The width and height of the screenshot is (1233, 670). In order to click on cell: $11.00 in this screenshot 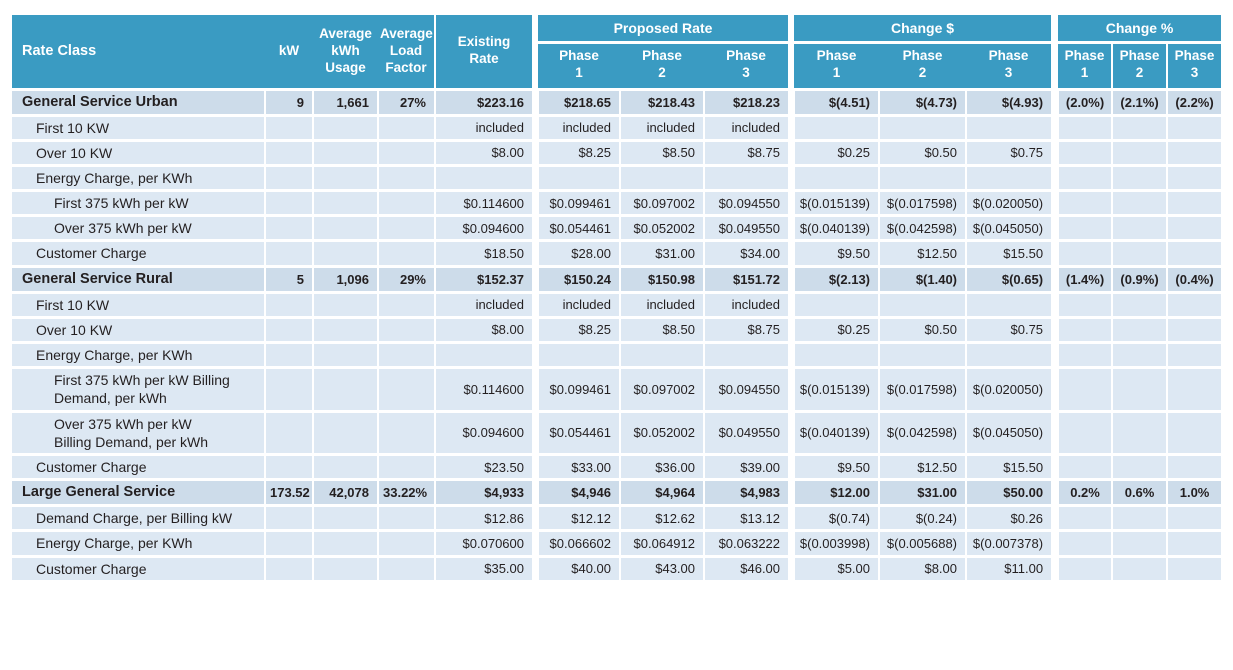, I will do `click(1008, 569)`.